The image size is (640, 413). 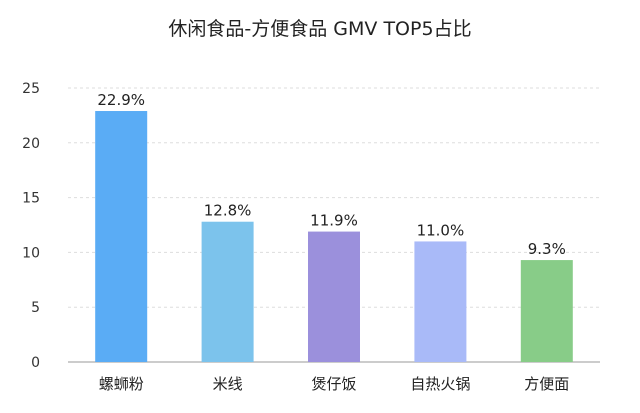 I want to click on data-label: 11.0%, so click(x=441, y=230).